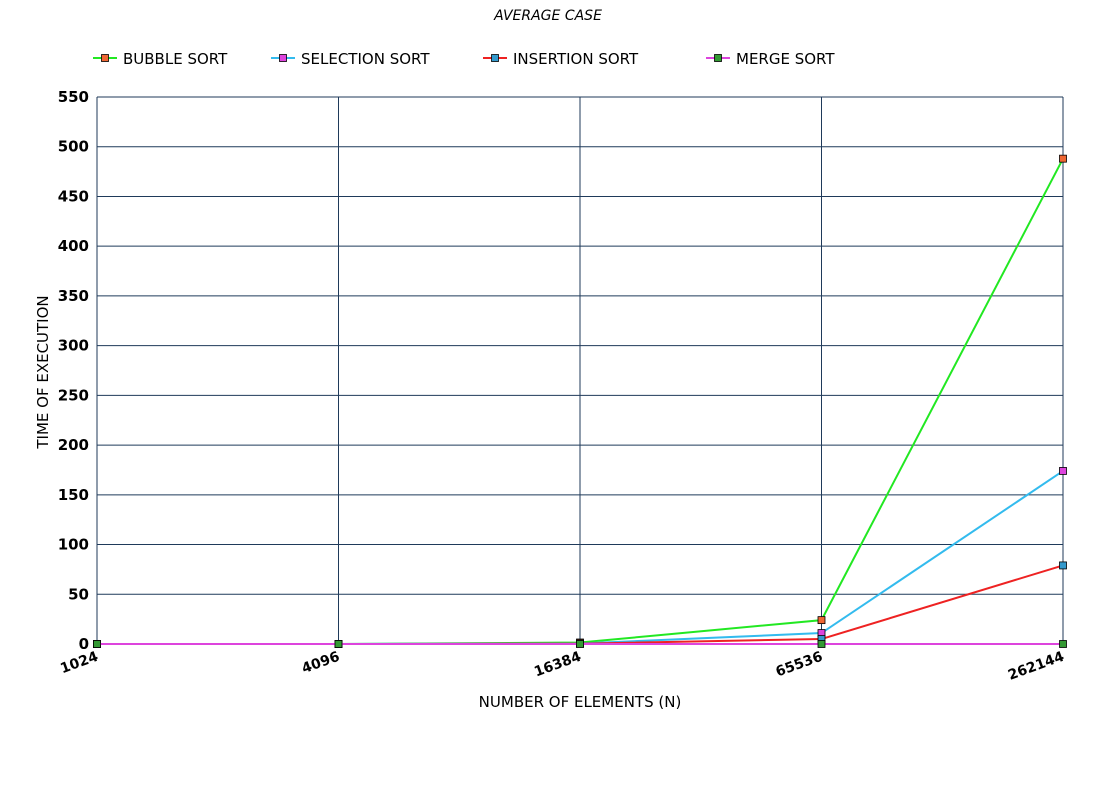 Image resolution: width=1095 pixels, height=805 pixels. I want to click on y-tick-label: 350, so click(73, 296).